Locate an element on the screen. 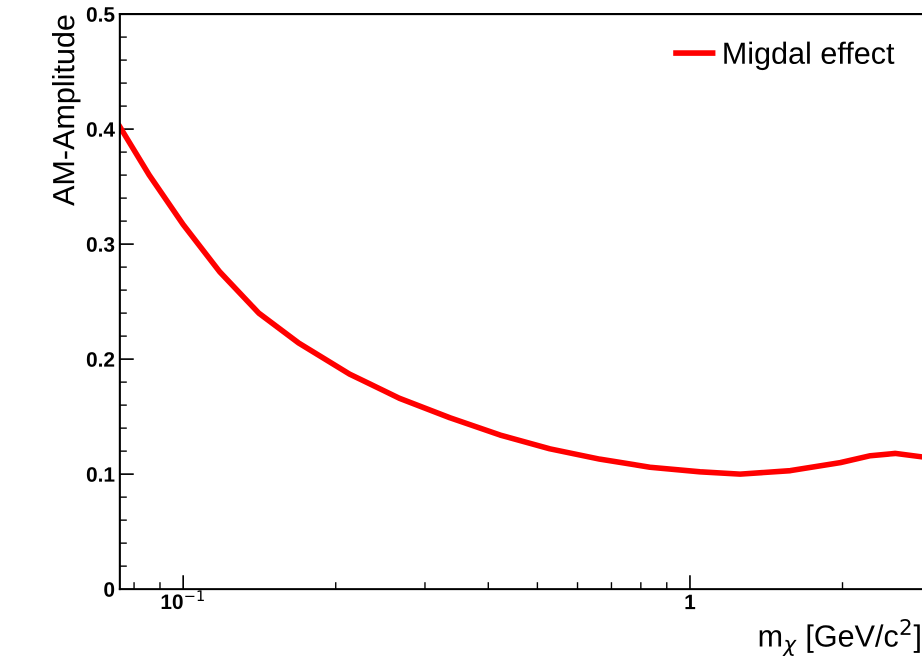 This screenshot has width=922, height=671. y-tick-label: 0.4 is located at coordinates (100, 129).